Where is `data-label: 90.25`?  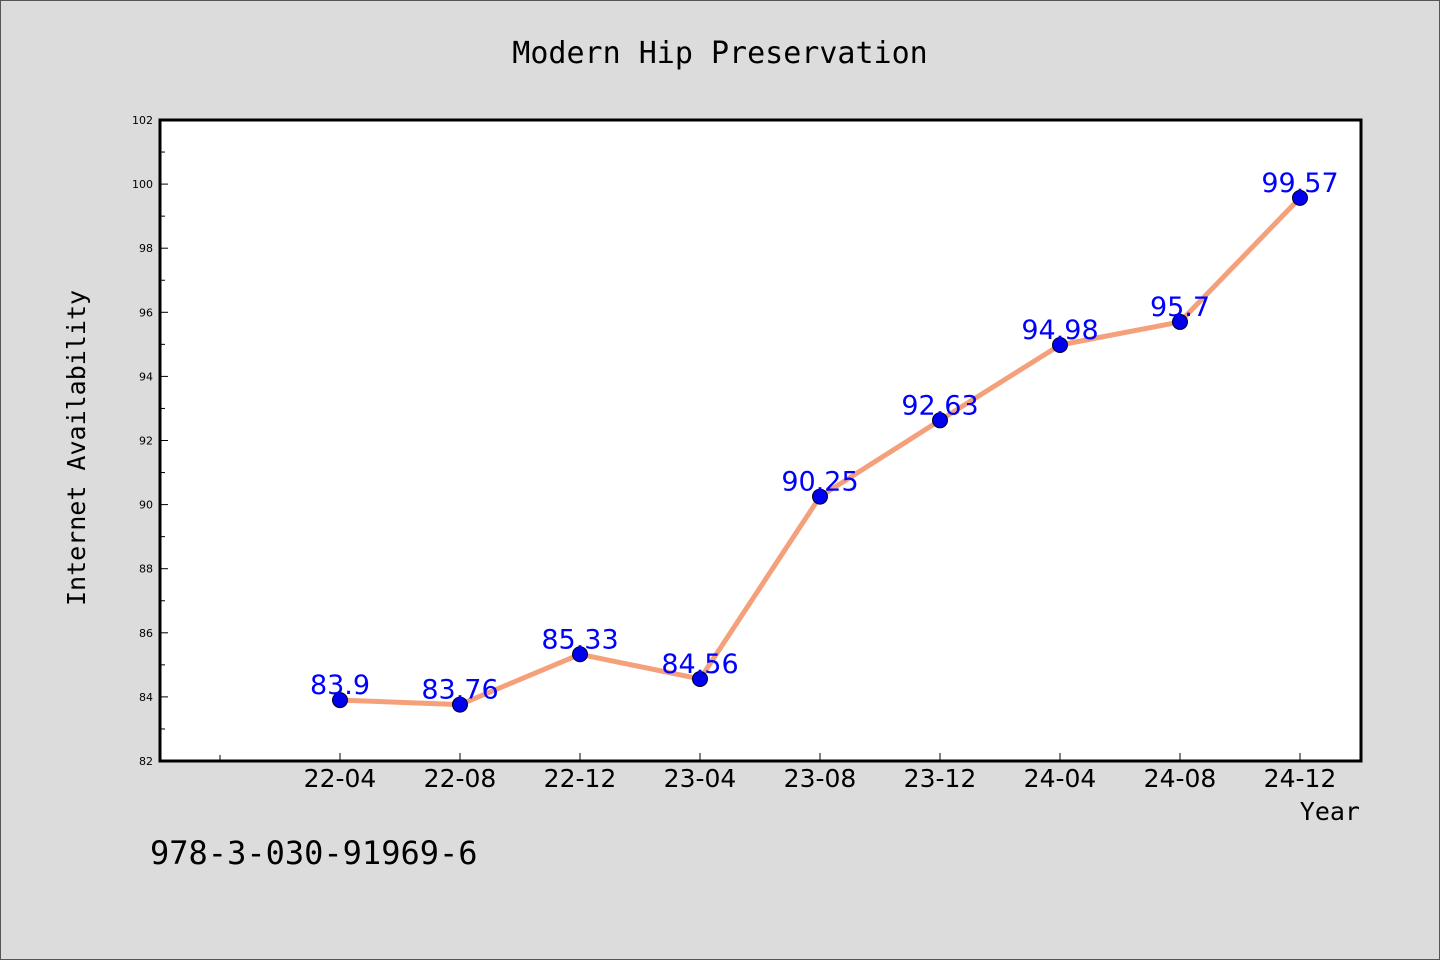 data-label: 90.25 is located at coordinates (819, 482).